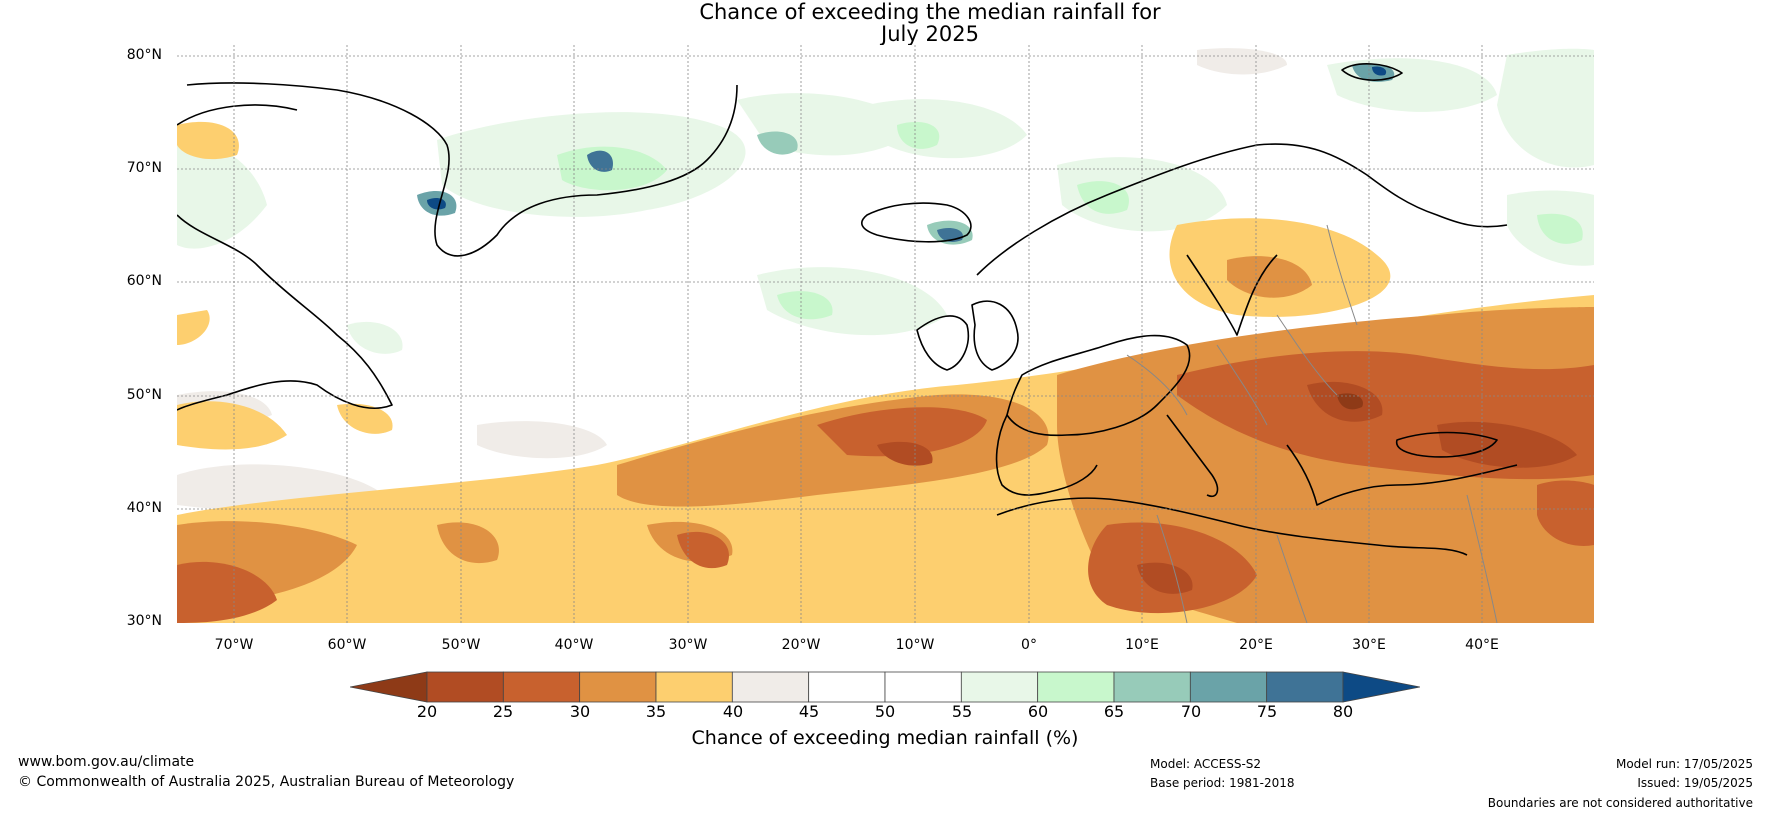 This screenshot has width=1770, height=816. Describe the element at coordinates (688, 645) in the screenshot. I see `lon-label-30w: 30°W` at that location.